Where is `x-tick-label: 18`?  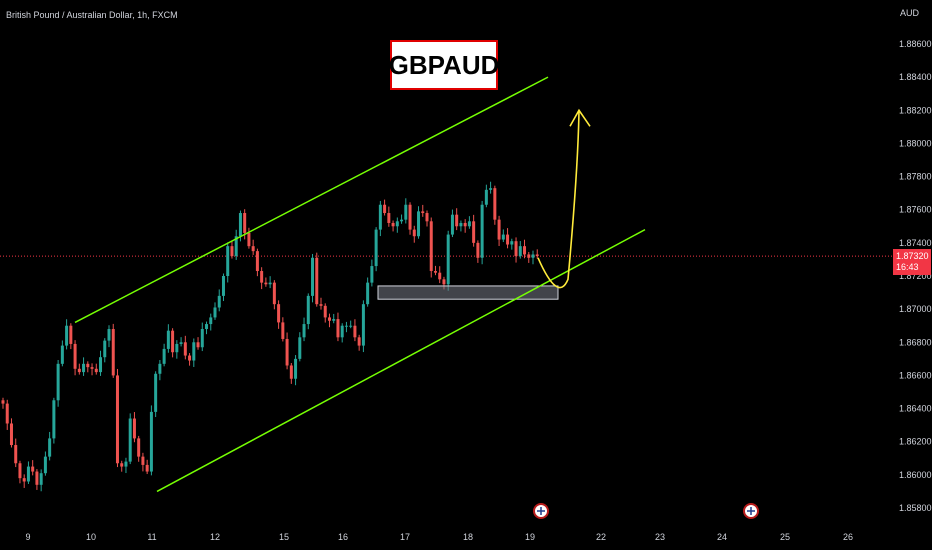 x-tick-label: 18 is located at coordinates (468, 537).